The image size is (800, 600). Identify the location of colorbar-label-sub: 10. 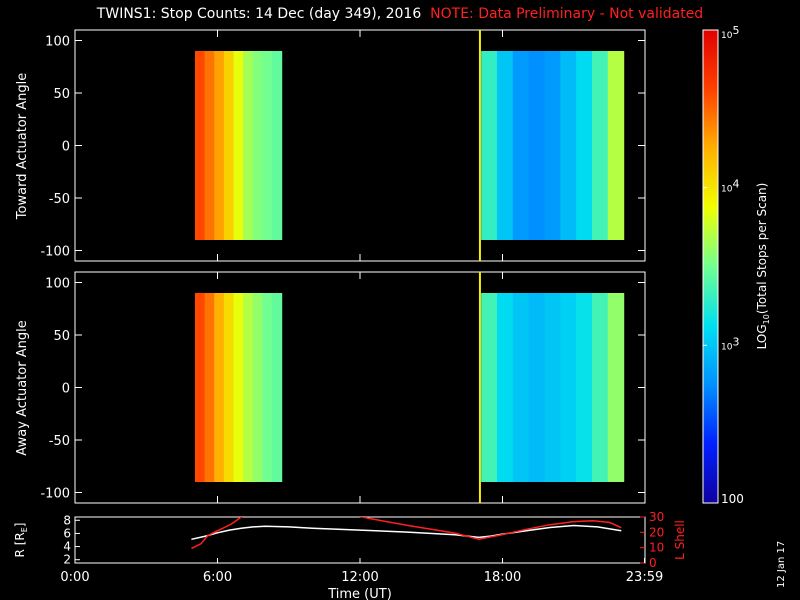
(766, 319).